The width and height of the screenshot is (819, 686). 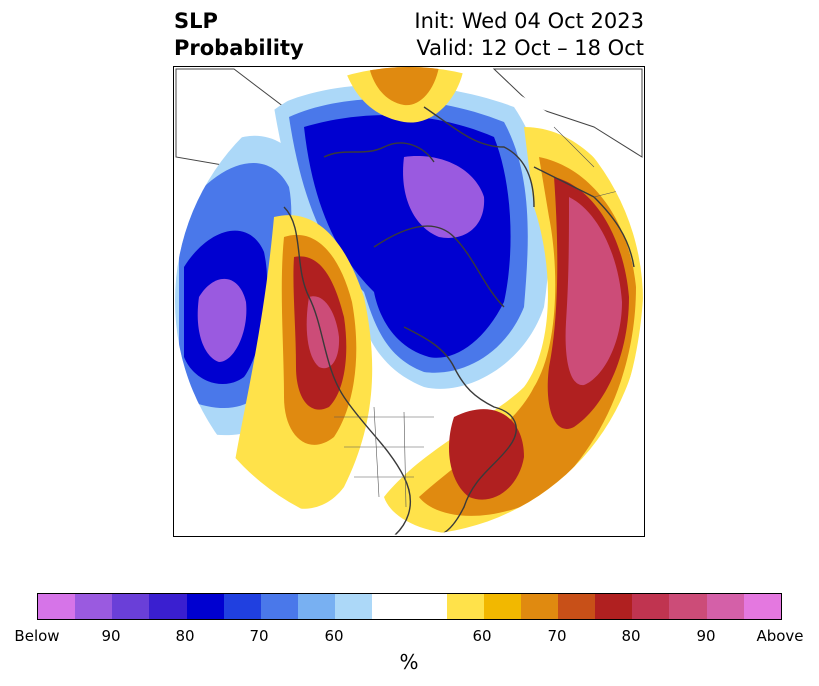 I want to click on above-80-atlantic, so click(x=486, y=454).